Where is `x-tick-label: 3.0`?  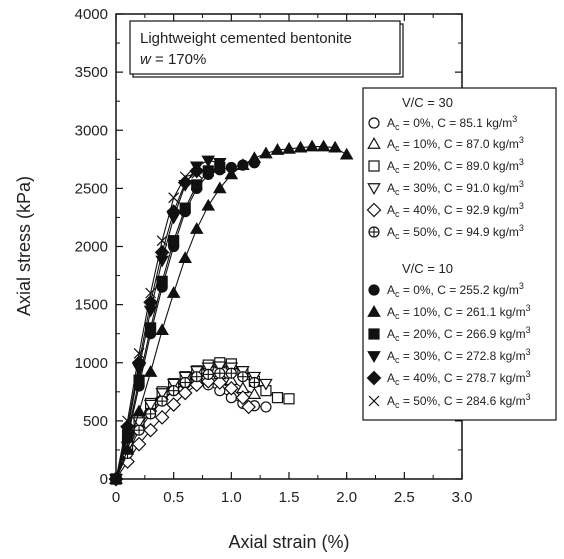
x-tick-label: 3.0 is located at coordinates (462, 497).